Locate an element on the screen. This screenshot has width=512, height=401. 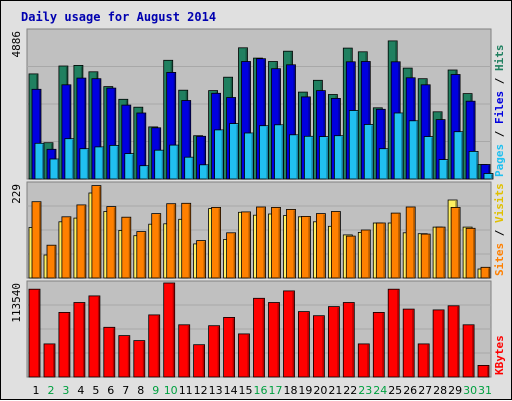
x-tick-label: 26 is located at coordinates (410, 390).